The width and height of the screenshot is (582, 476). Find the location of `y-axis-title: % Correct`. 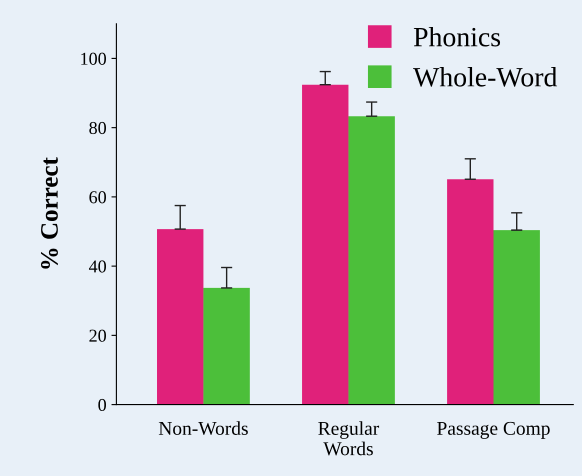

y-axis-title: % Correct is located at coordinates (49, 213).